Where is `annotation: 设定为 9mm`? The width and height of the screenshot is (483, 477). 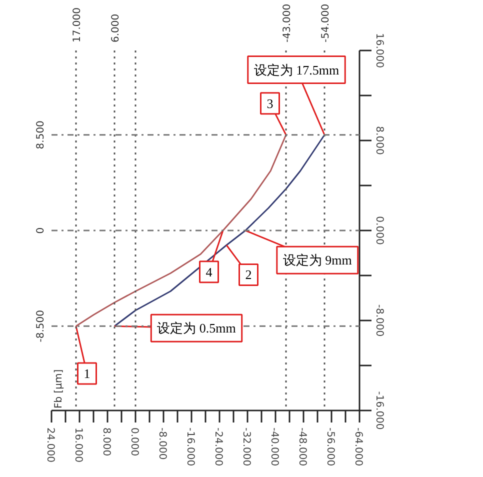 annotation: 设定为 9mm is located at coordinates (317, 260).